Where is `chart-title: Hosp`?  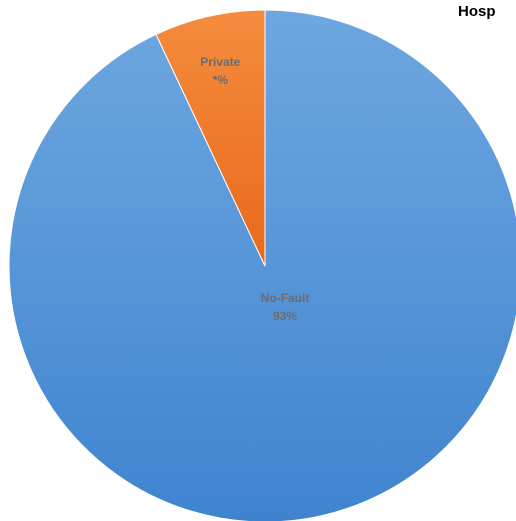 chart-title: Hosp is located at coordinates (477, 11).